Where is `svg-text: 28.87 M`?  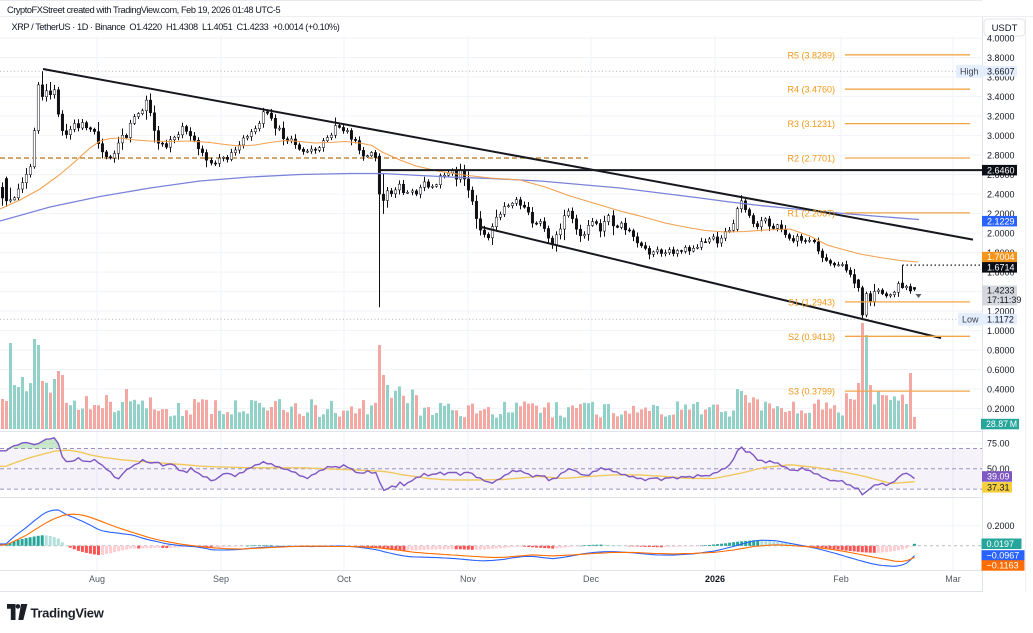 svg-text: 28.87 M is located at coordinates (1001, 424).